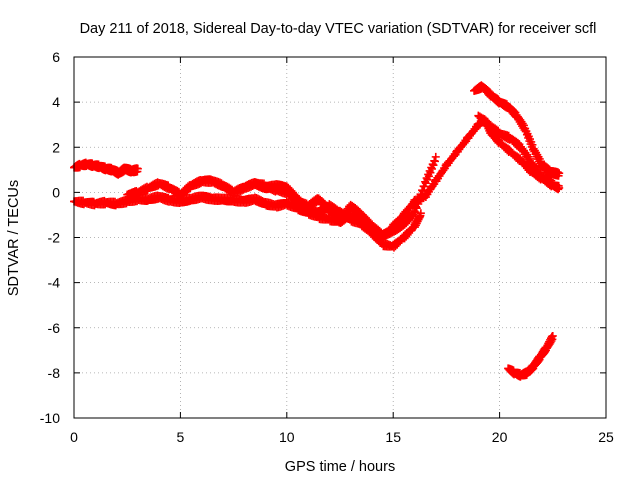 This screenshot has width=640, height=480. Describe the element at coordinates (606, 437) in the screenshot. I see `x-tick-label: 25` at that location.